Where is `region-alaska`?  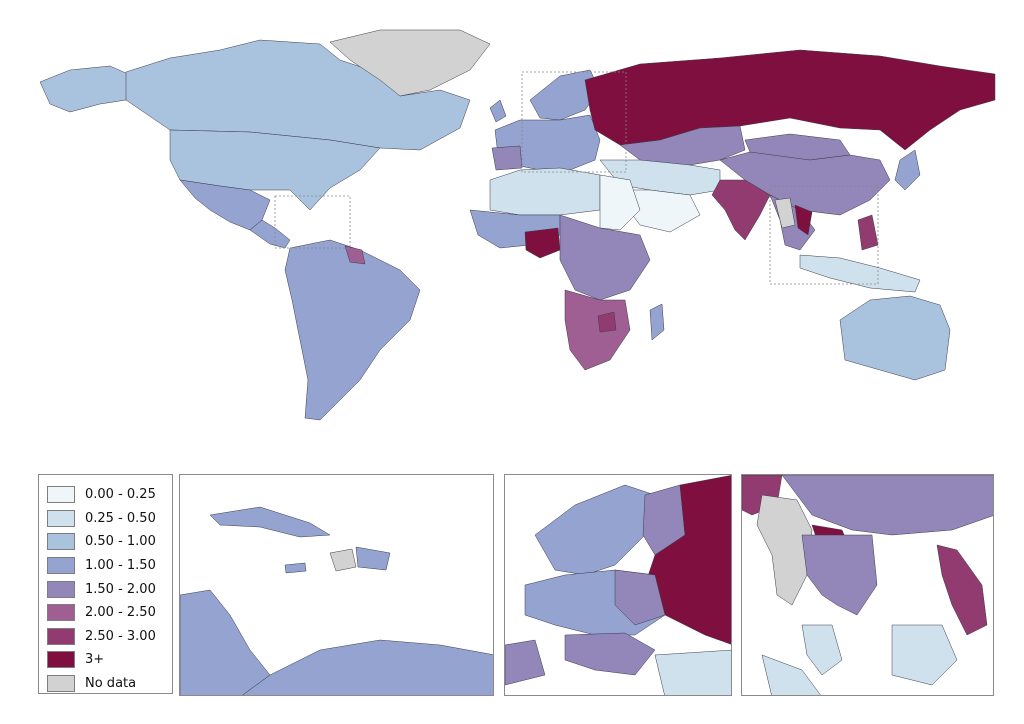 region-alaska is located at coordinates (84, 89).